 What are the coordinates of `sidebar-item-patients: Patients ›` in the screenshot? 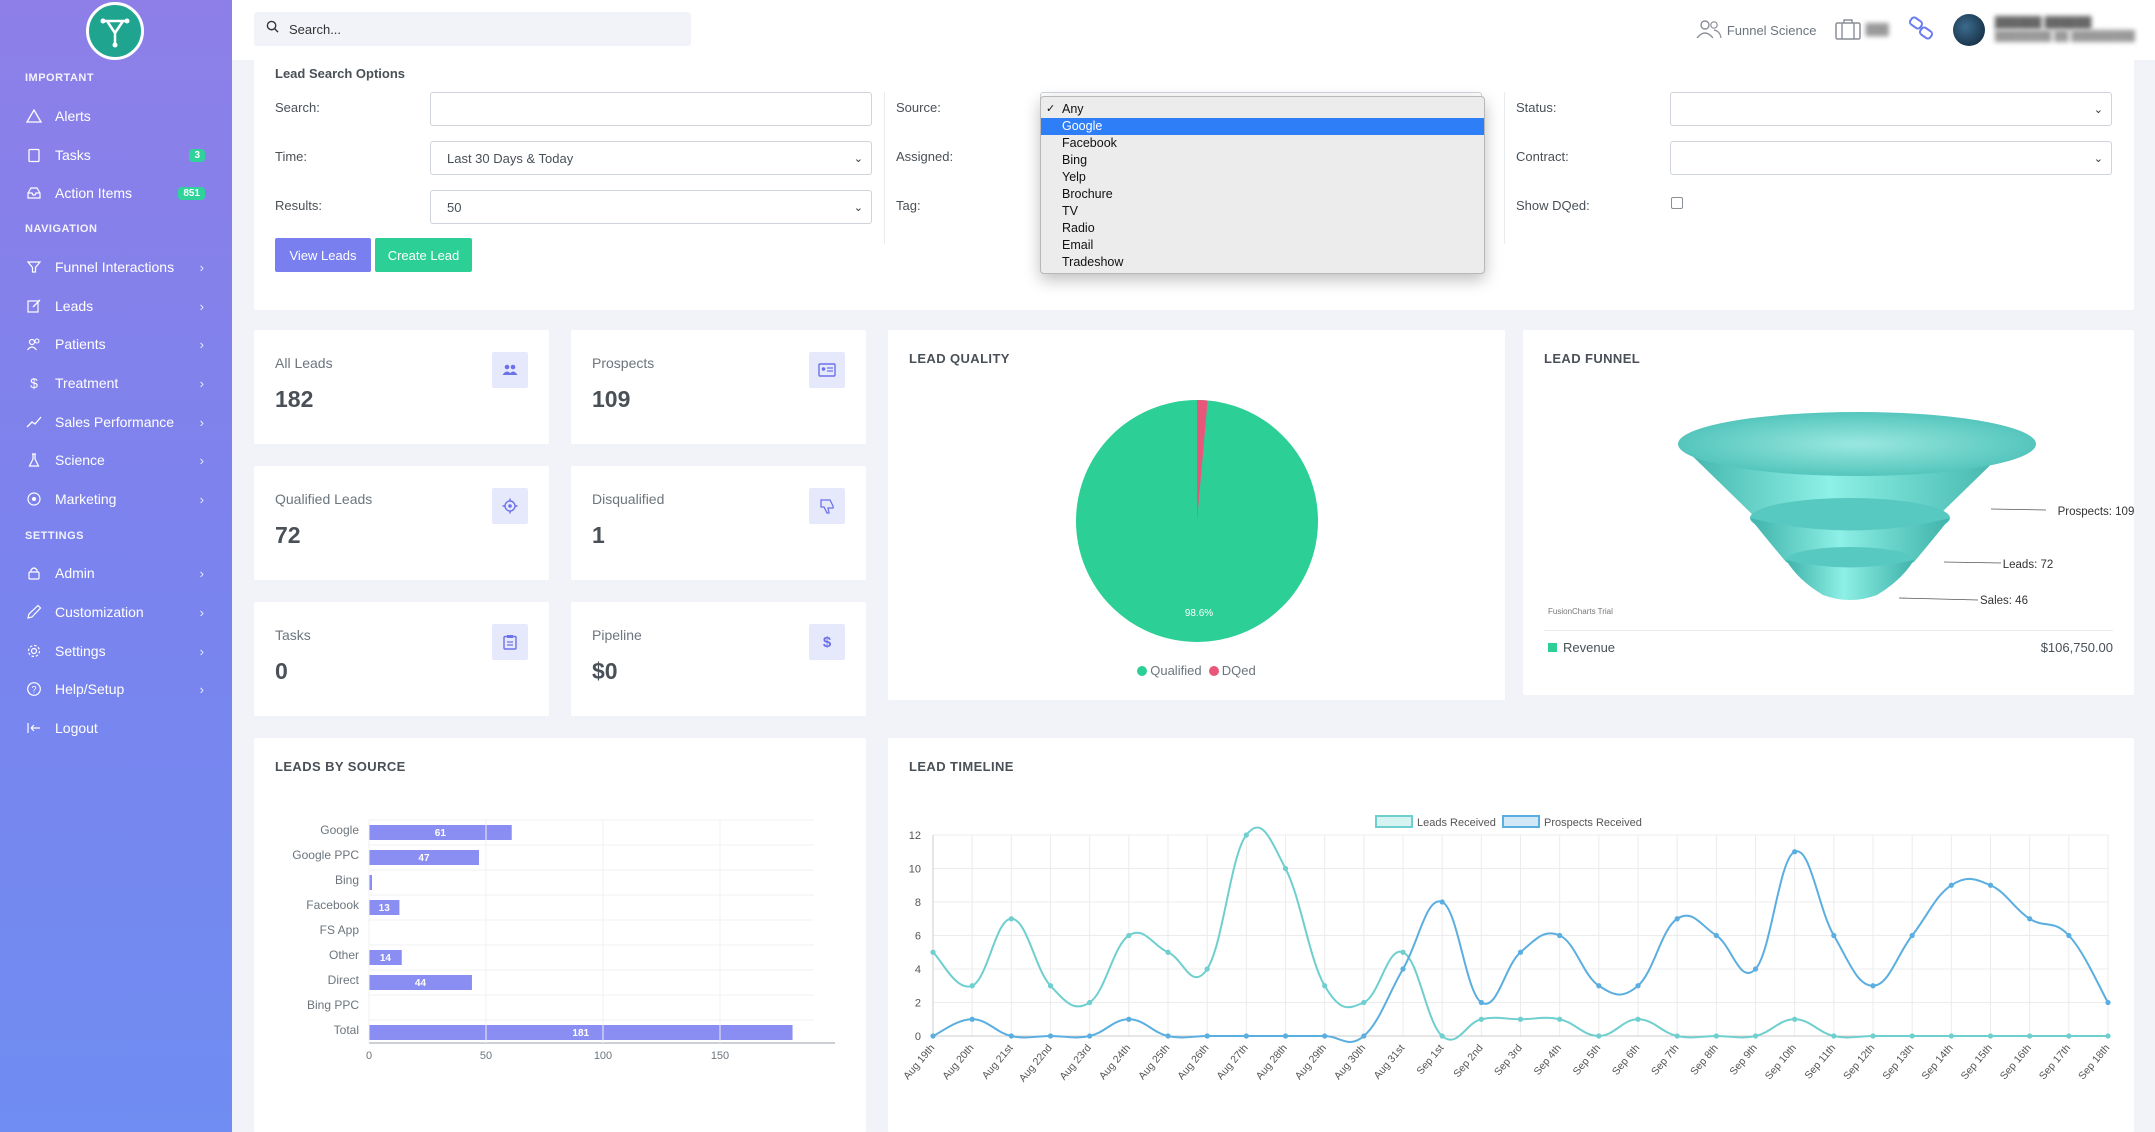 It's located at (116, 344).